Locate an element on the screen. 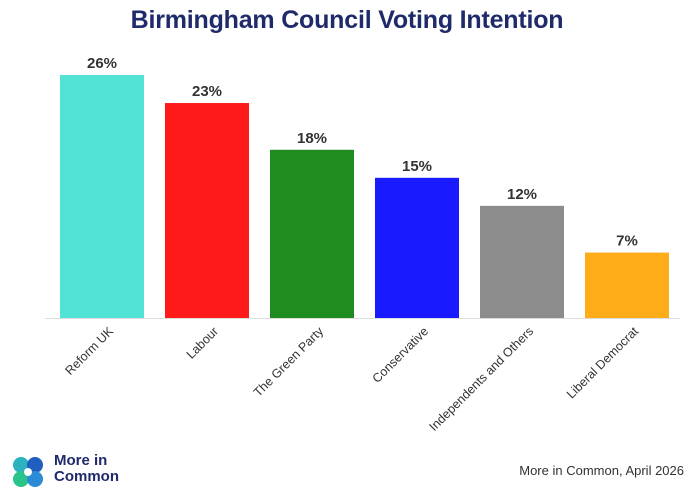  logo-line-1: More in is located at coordinates (81, 460).